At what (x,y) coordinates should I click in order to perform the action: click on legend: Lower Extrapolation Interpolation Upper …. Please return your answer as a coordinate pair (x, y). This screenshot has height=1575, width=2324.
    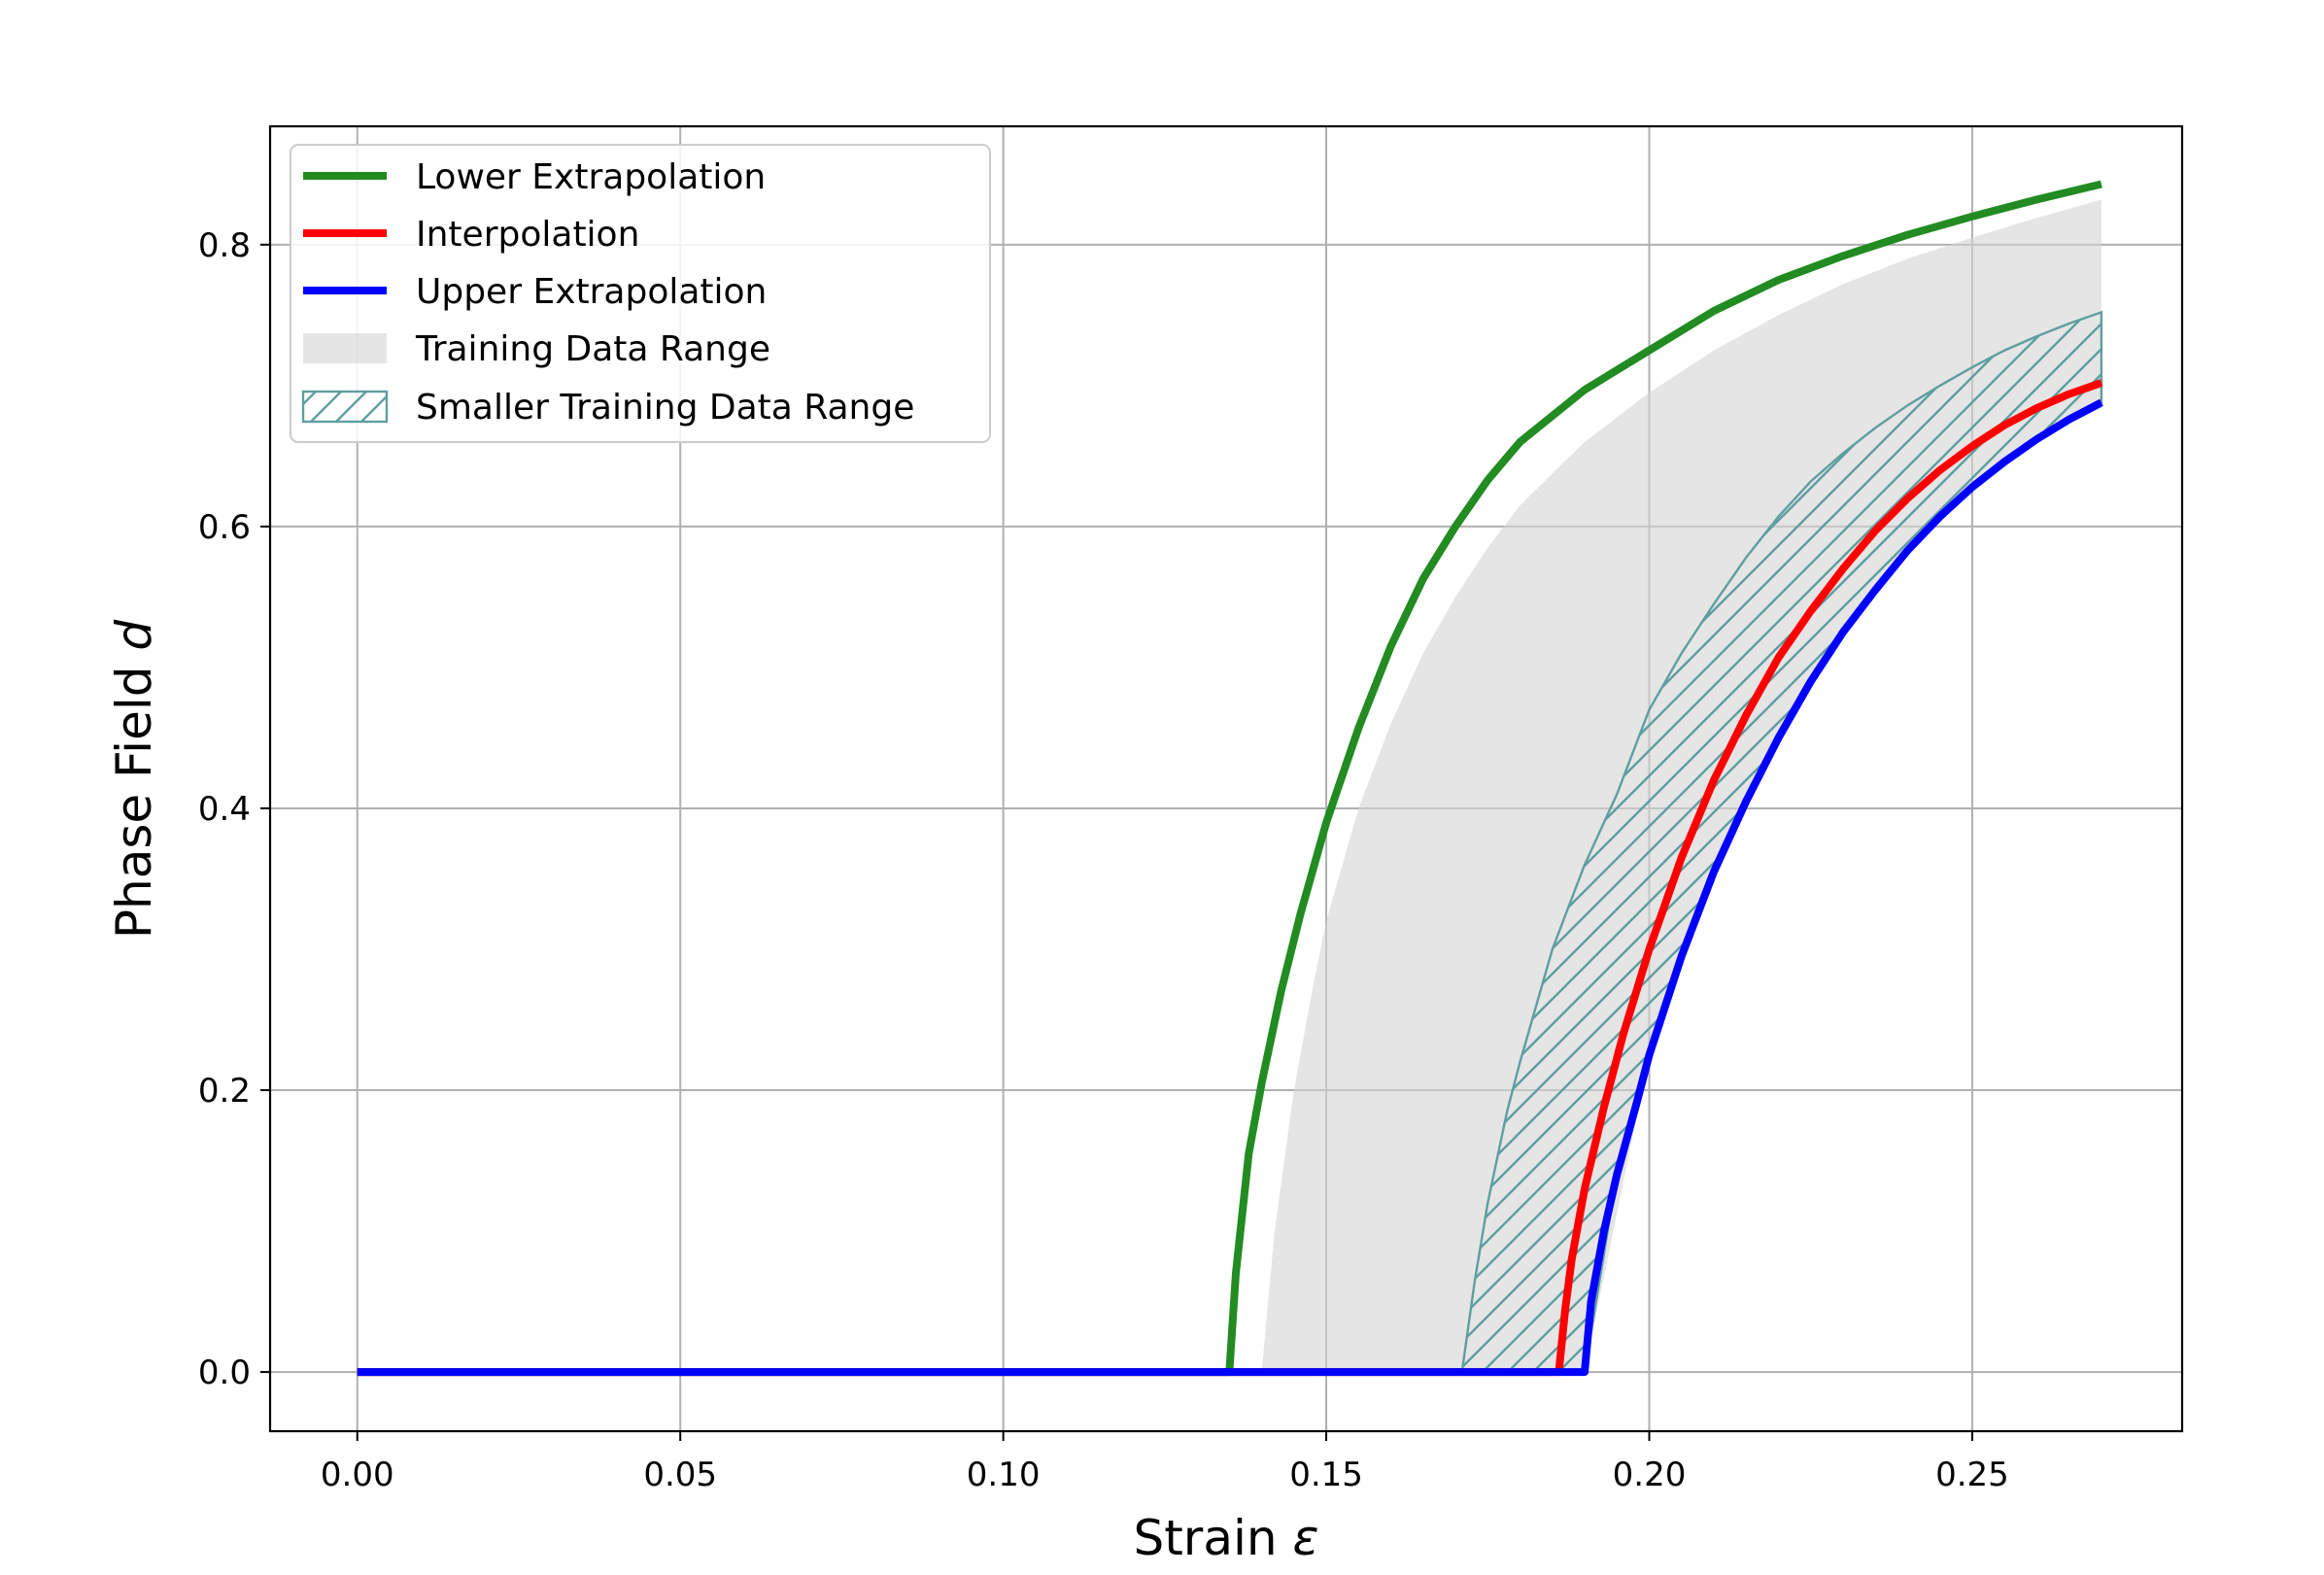
    Looking at the image, I should click on (641, 293).